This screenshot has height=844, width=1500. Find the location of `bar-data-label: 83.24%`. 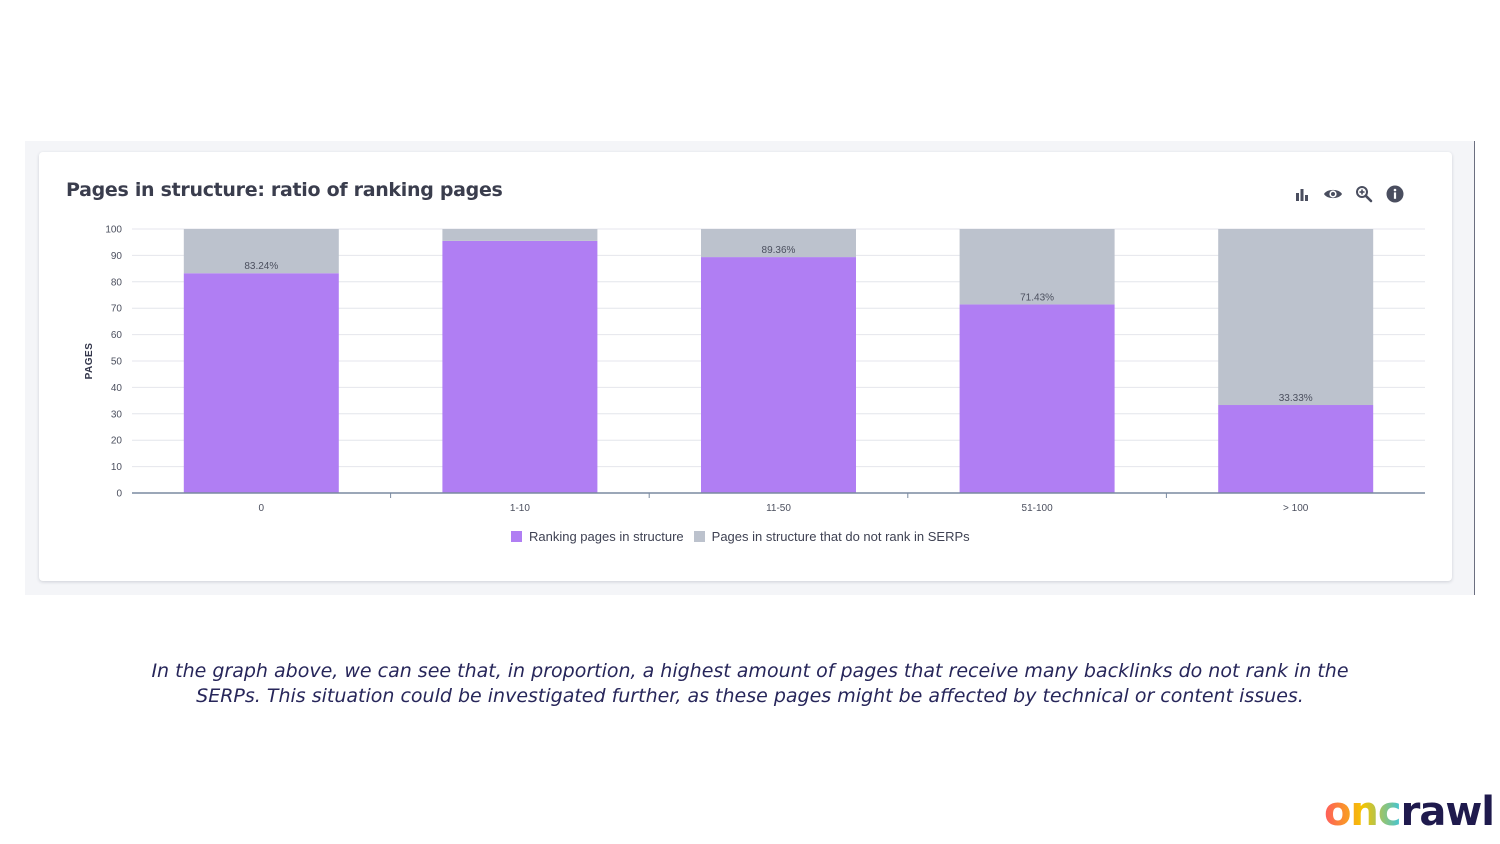

bar-data-label: 83.24% is located at coordinates (261, 266).